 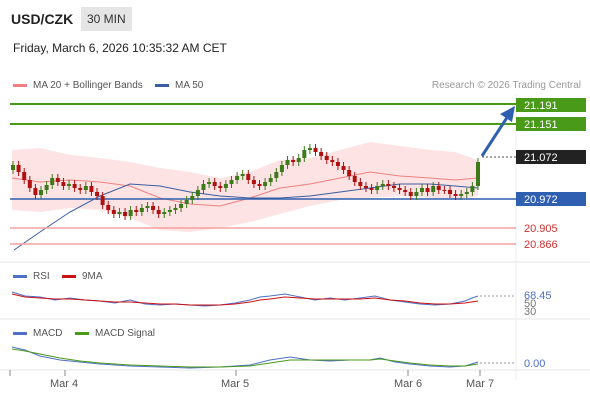 I want to click on x-label-mar5: Mar 5, so click(x=235, y=384).